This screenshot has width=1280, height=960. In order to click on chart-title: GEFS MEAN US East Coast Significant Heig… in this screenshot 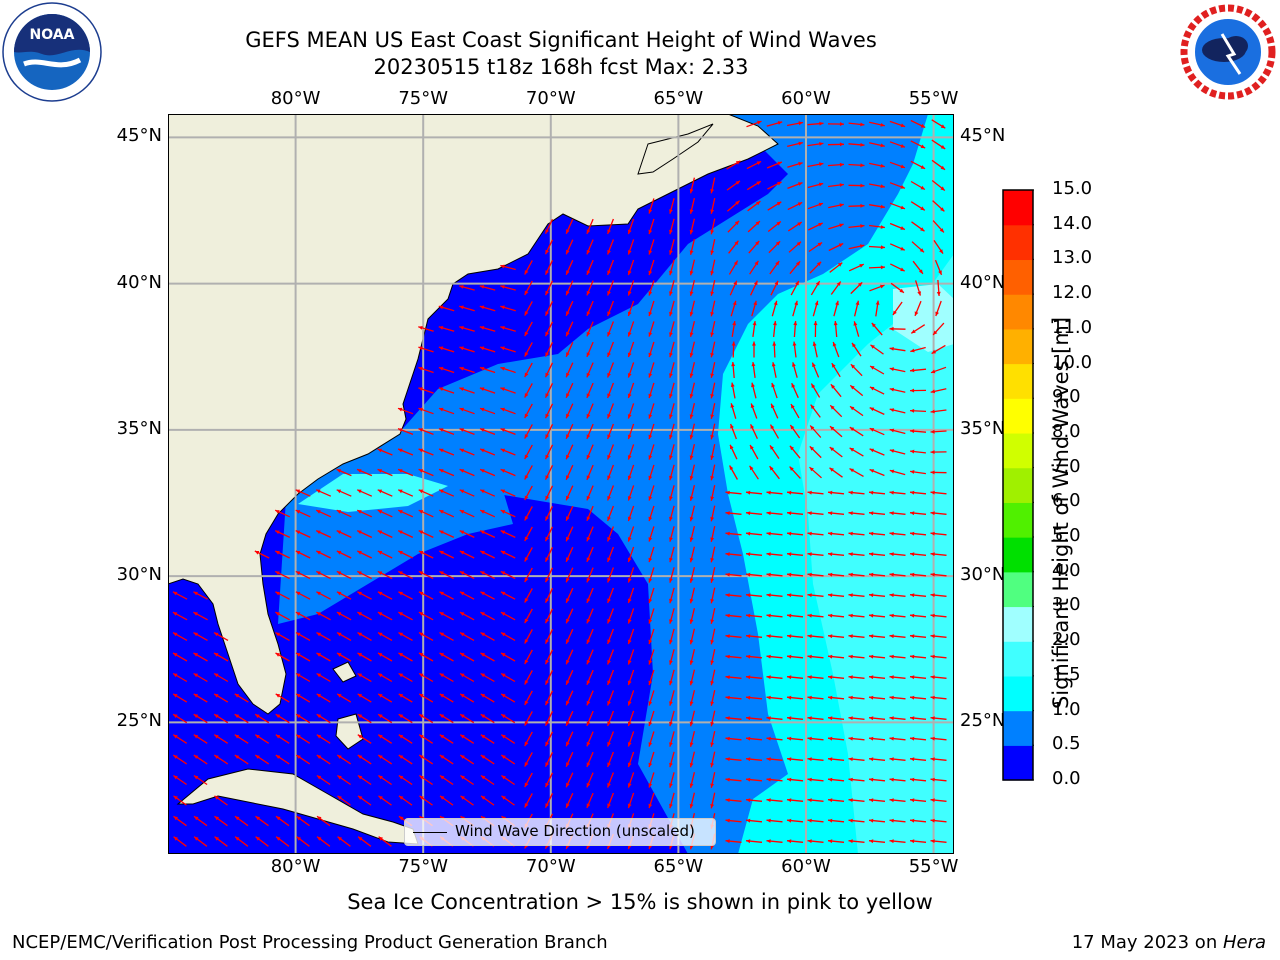, I will do `click(561, 40)`.